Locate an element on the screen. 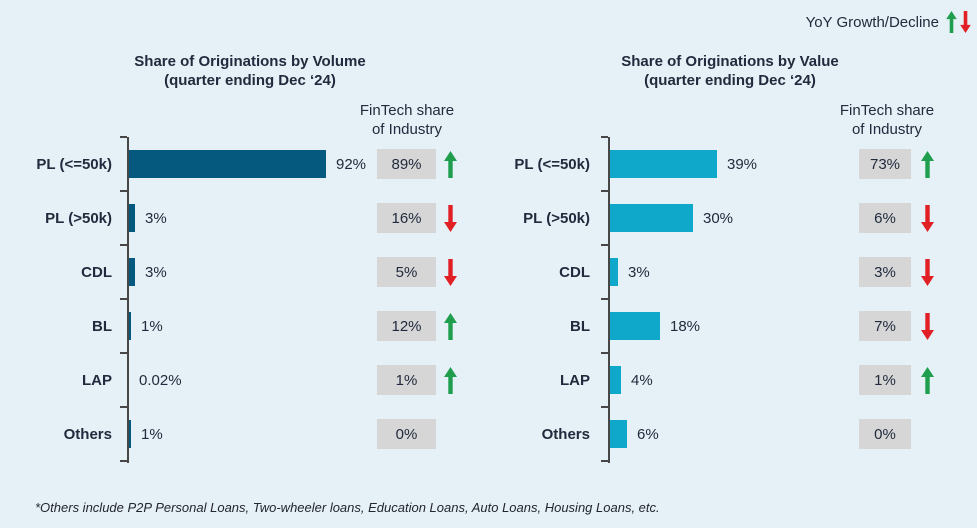  fintech-share-value: 16% is located at coordinates (406, 218).